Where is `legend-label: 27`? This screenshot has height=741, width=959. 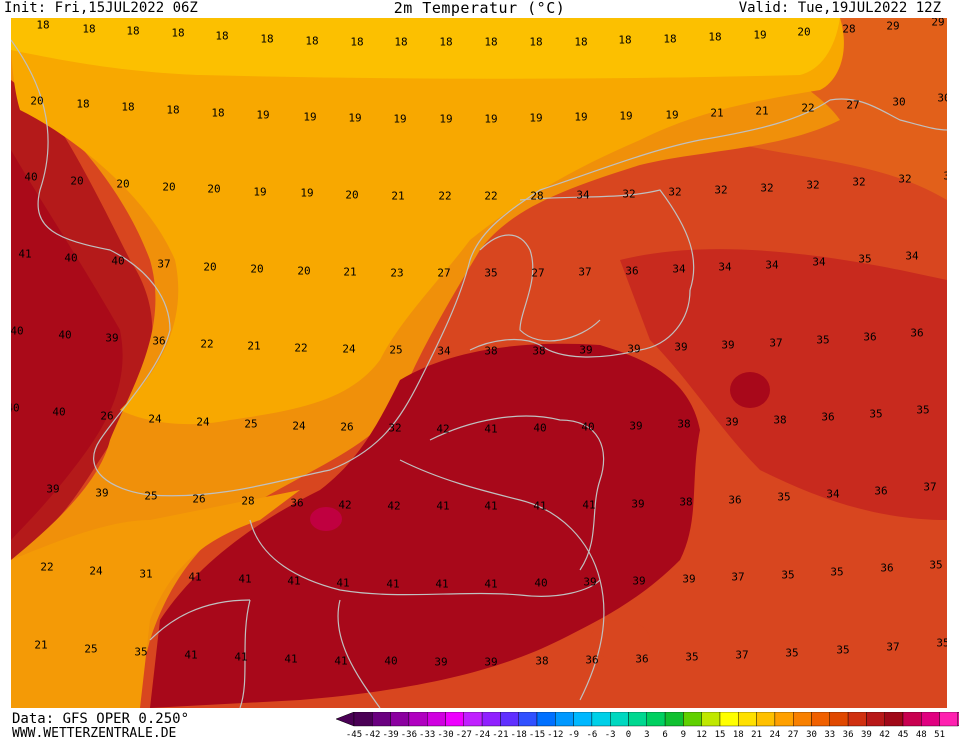 legend-label: 27 is located at coordinates (793, 735).